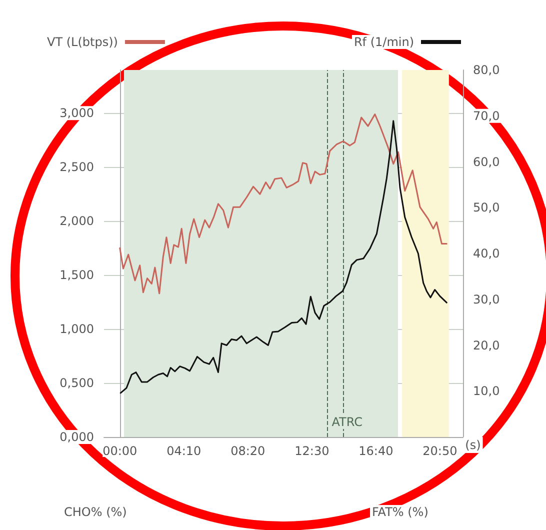 The image size is (546, 530). What do you see at coordinates (486, 391) in the screenshot?
I see `y2-tick-label: 10,0` at bounding box center [486, 391].